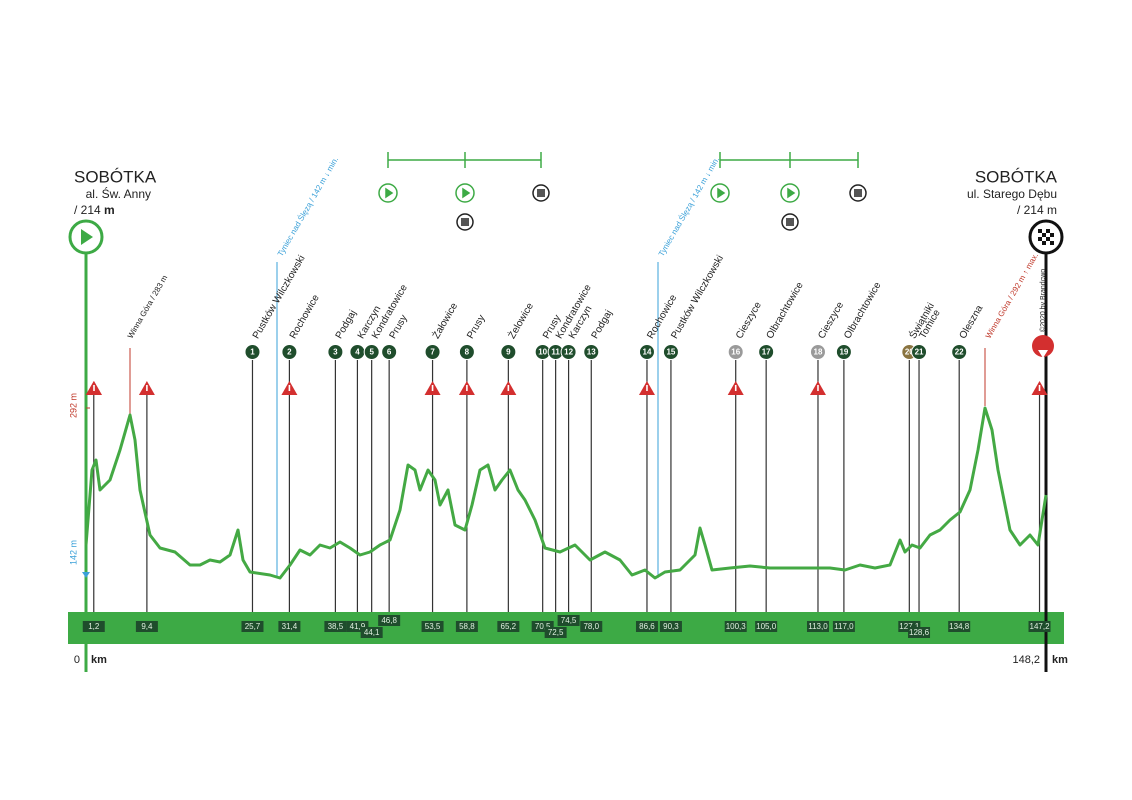  I want to click on km-label: 31,4, so click(290, 626).